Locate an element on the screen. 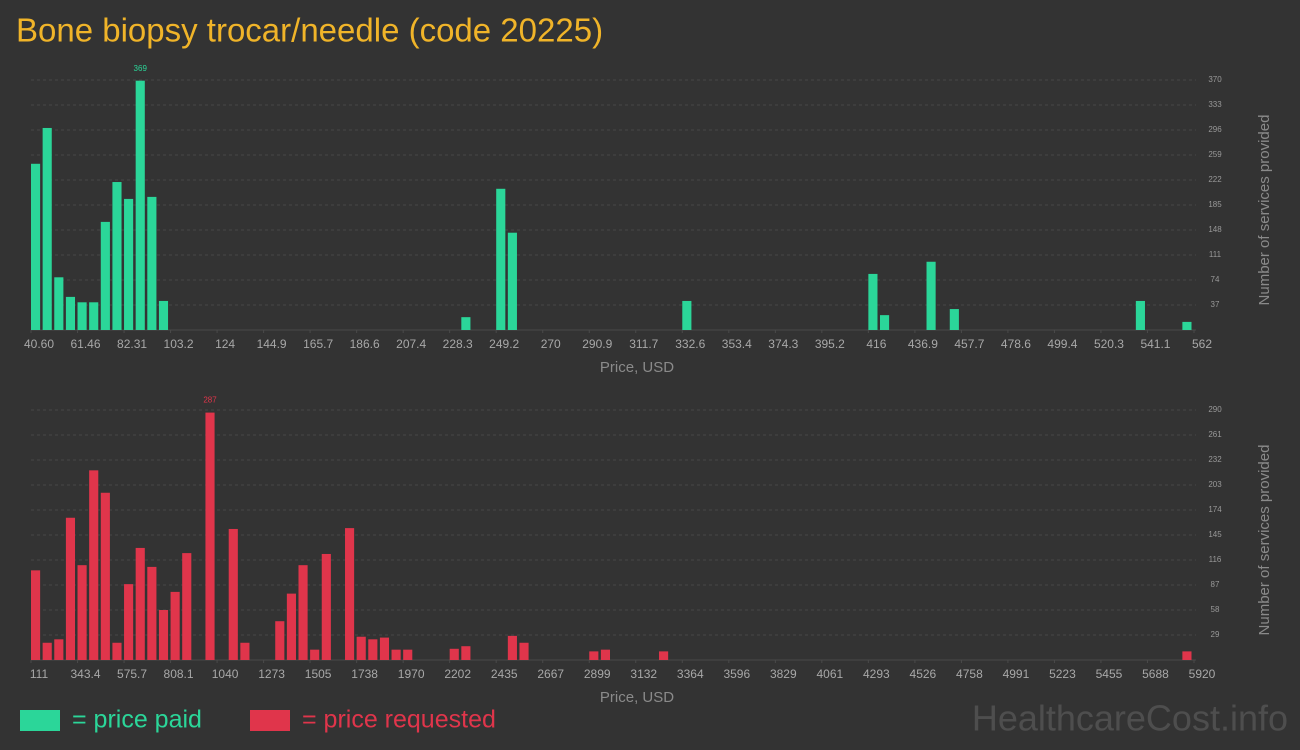 The image size is (1300, 750). x-tick-label: 2899 is located at coordinates (597, 674).